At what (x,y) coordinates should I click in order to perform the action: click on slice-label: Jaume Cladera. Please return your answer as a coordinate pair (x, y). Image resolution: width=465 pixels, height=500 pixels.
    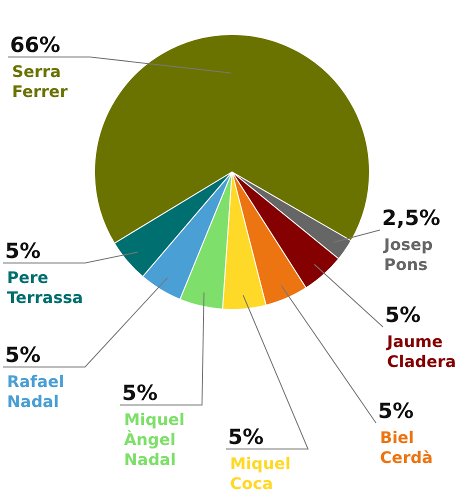
    Looking at the image, I should click on (421, 351).